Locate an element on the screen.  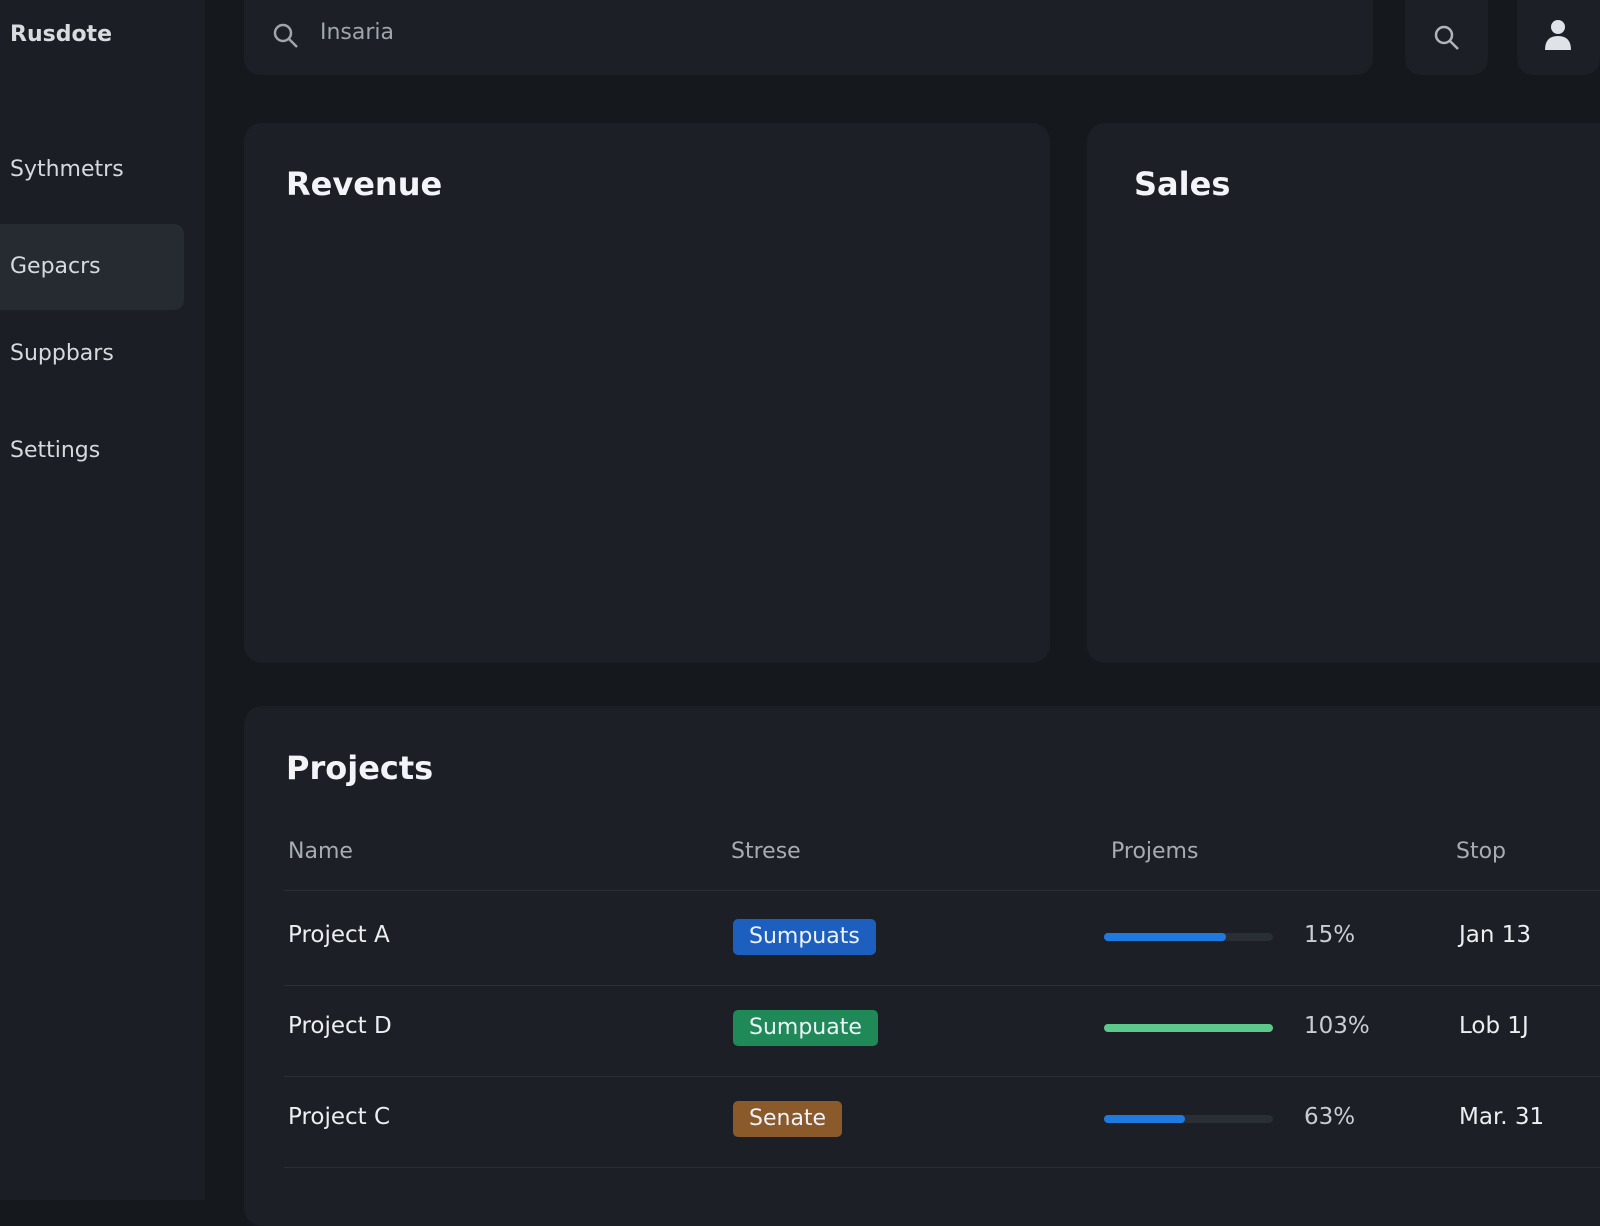
date: Jan 13 is located at coordinates (1495, 935).